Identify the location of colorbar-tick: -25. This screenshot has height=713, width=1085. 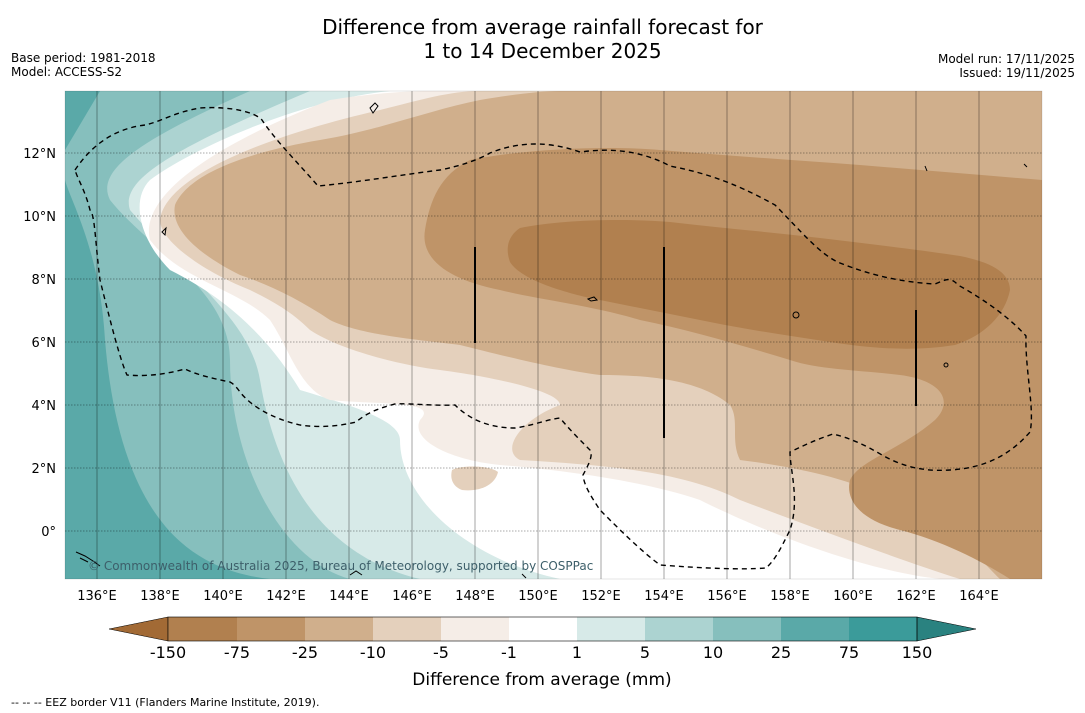
(305, 652).